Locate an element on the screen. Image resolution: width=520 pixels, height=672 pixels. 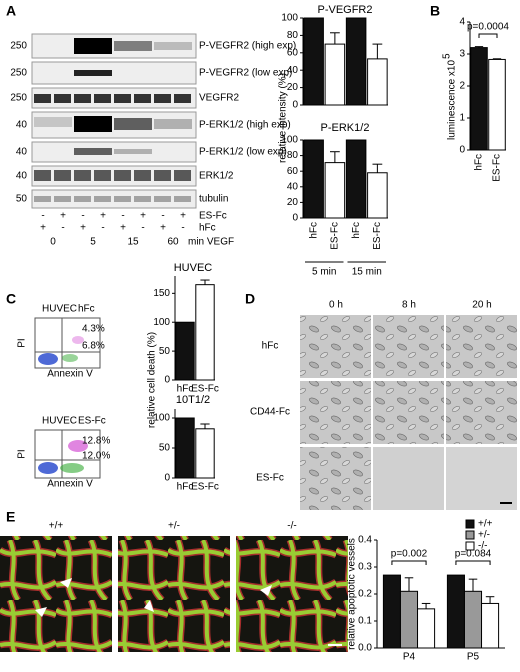
panel-letter: C is located at coordinates (11, 299).